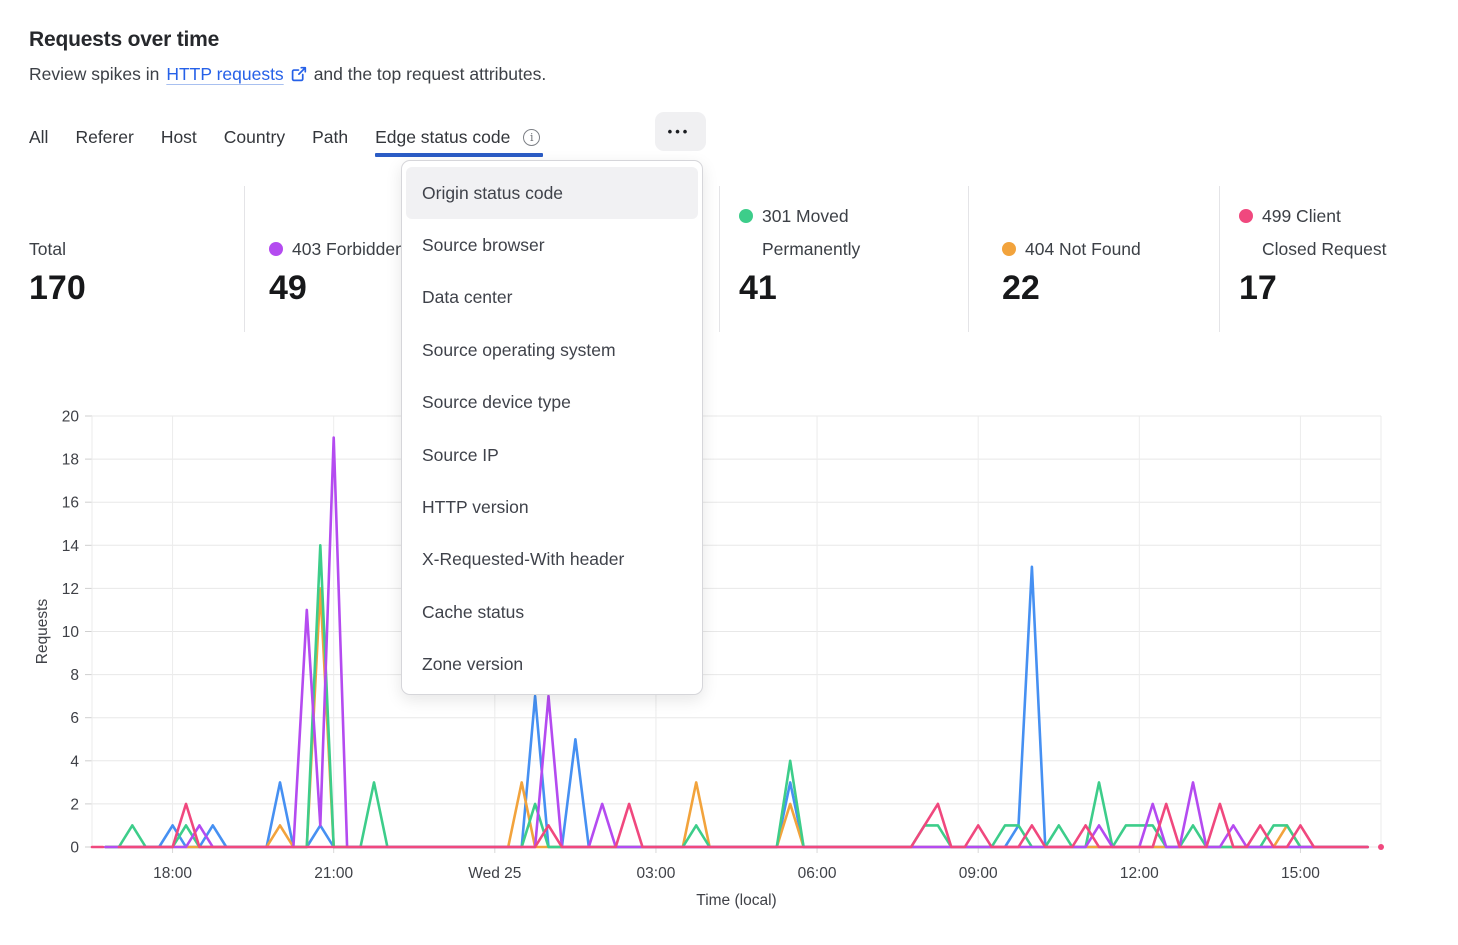 This screenshot has height=945, width=1458. What do you see at coordinates (460, 454) in the screenshot?
I see `menu-item-source-ip: Source IP` at bounding box center [460, 454].